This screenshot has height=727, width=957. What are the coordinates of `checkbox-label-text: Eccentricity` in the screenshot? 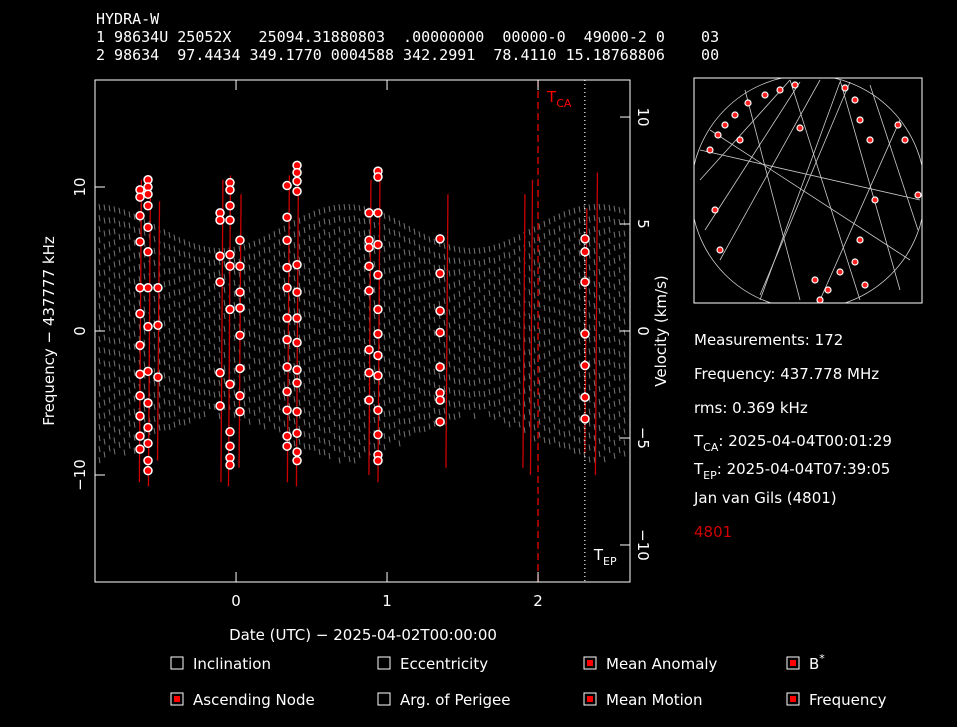 It's located at (444, 664).